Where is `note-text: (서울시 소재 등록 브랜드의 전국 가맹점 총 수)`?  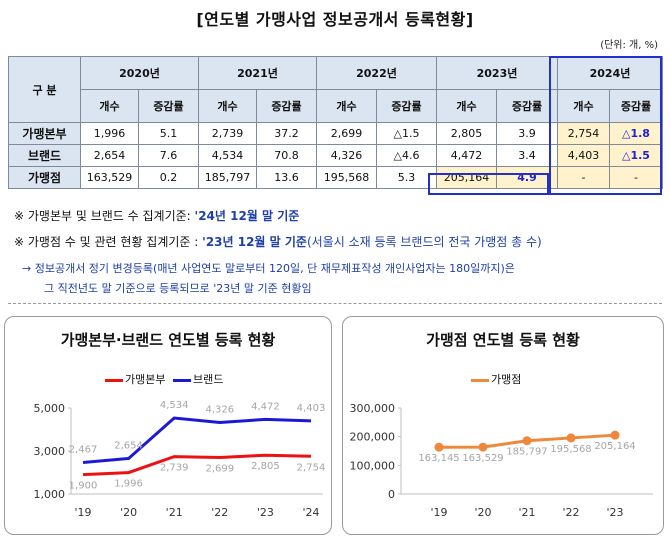 note-text: (서울시 소재 등록 브랜드의 전국 가맹점 총 수) is located at coordinates (424, 242).